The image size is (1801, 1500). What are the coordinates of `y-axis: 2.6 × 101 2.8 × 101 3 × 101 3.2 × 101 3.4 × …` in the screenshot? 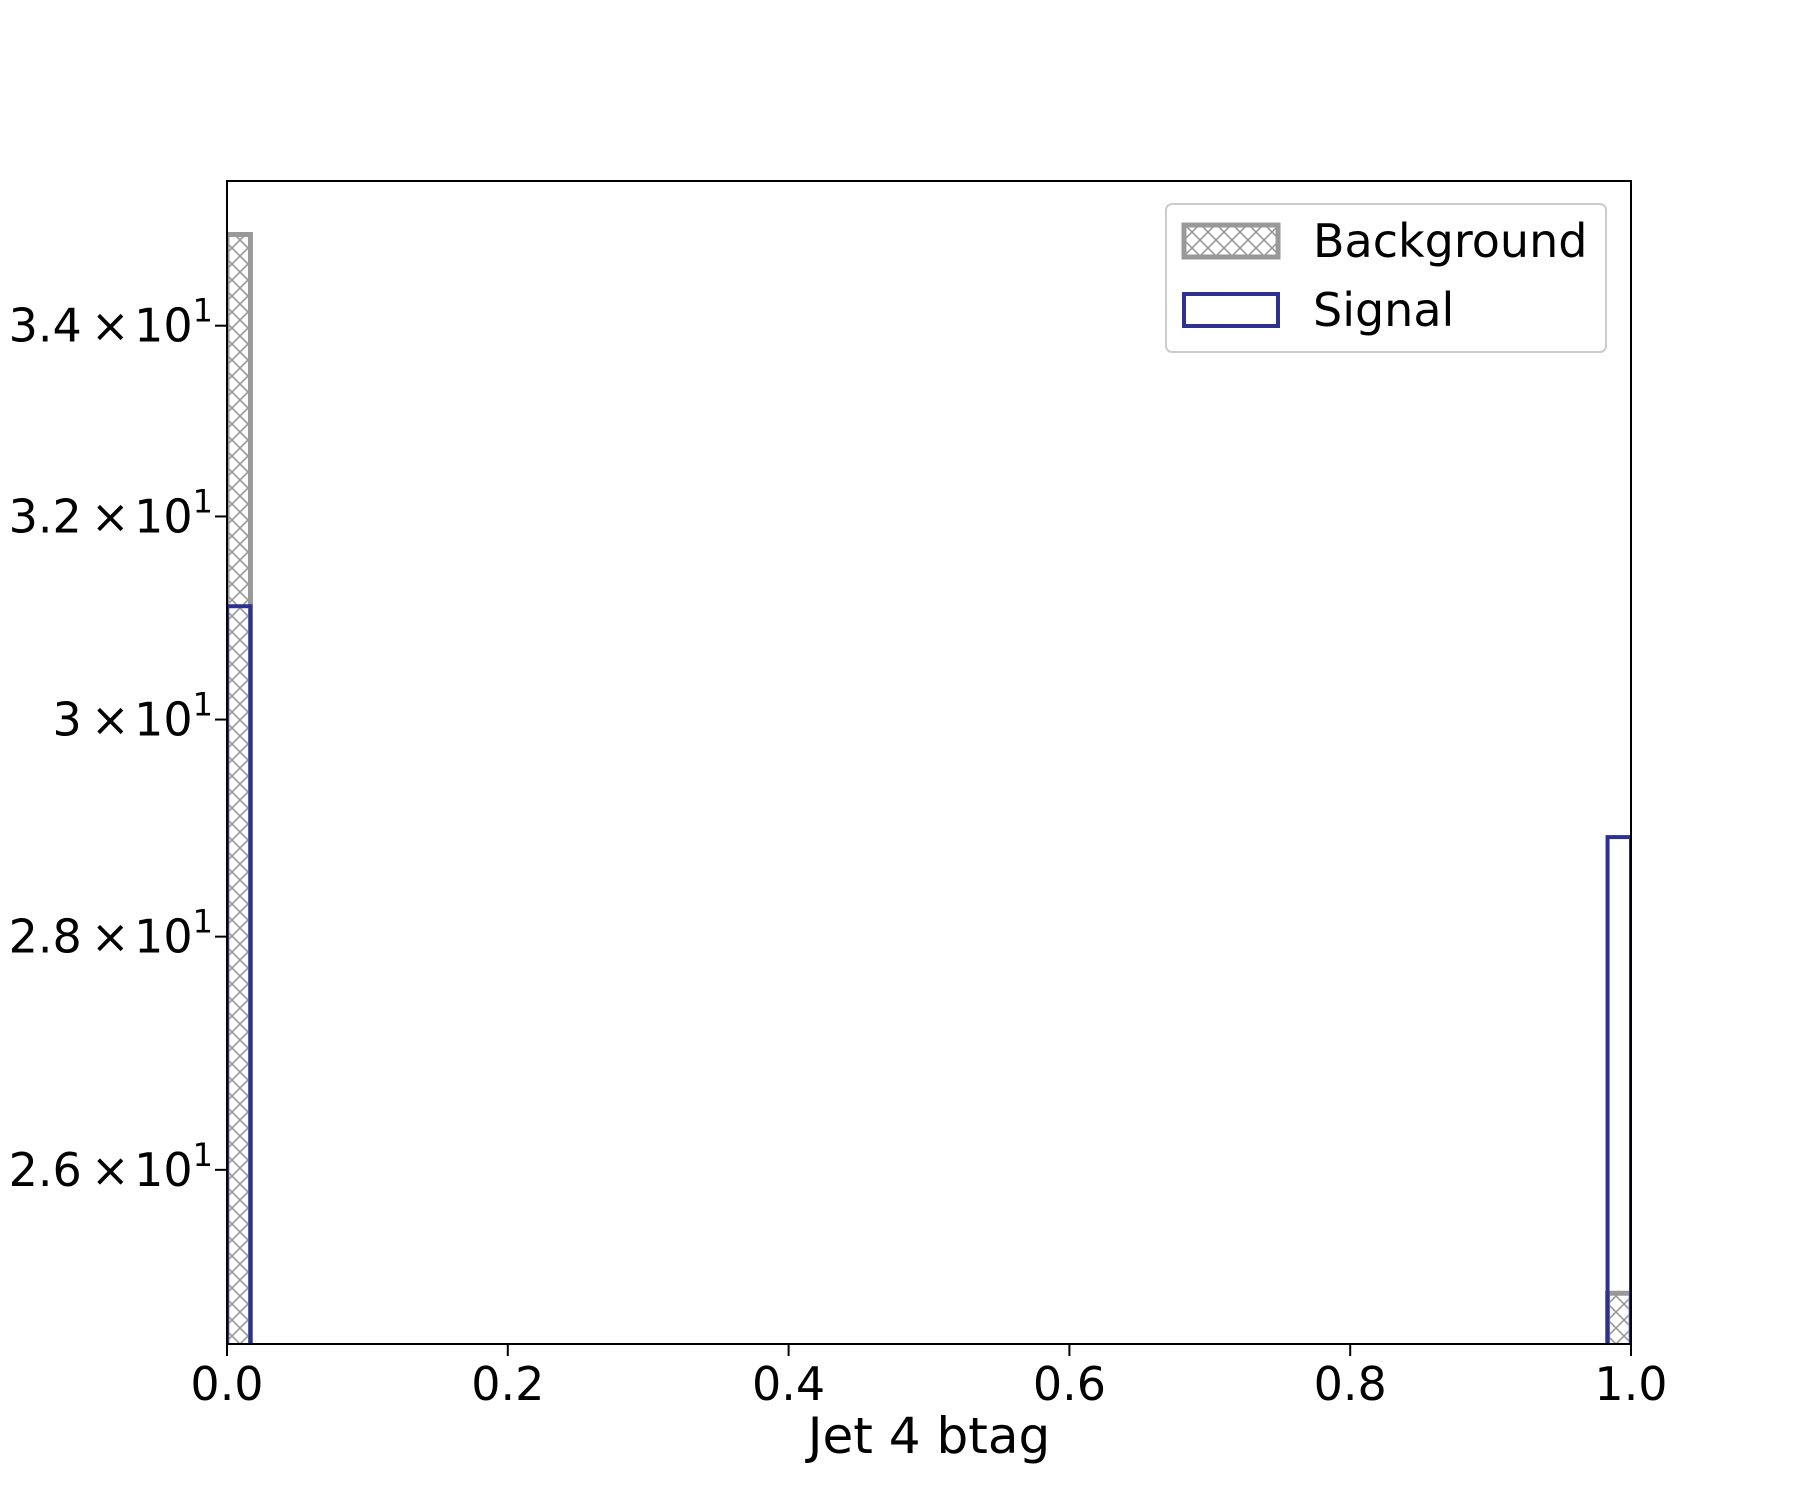 It's located at (118, 744).